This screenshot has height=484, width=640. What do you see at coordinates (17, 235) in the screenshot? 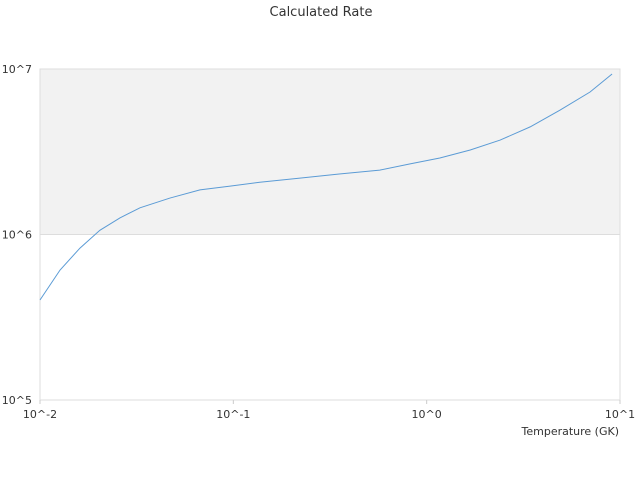
I see `y-tick-label: 10^6` at bounding box center [17, 235].